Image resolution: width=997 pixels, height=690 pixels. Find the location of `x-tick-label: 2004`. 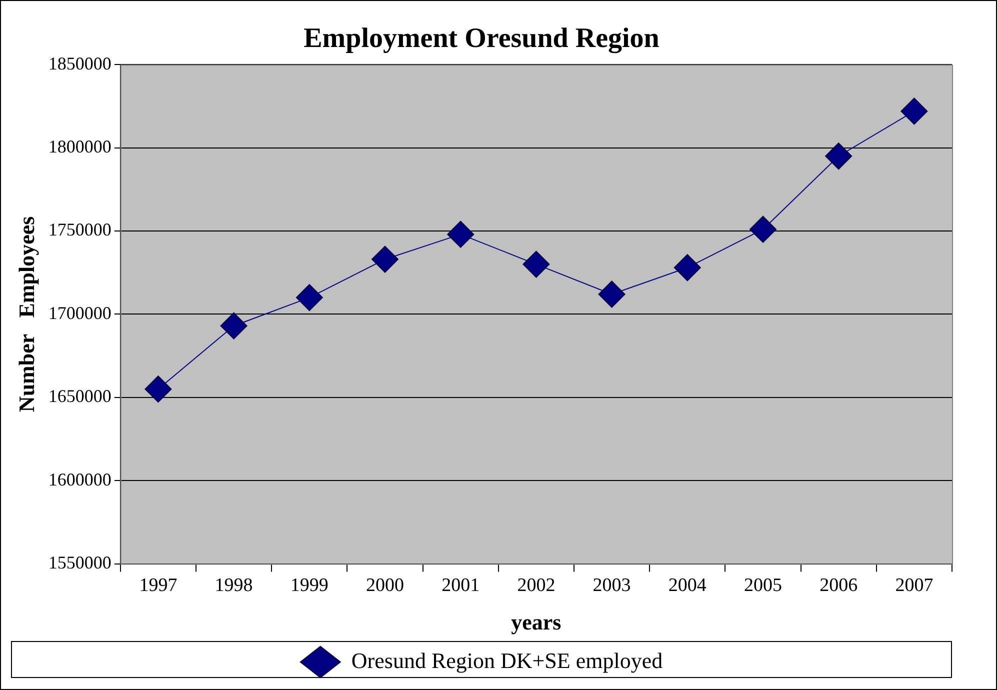

x-tick-label: 2004 is located at coordinates (687, 585).